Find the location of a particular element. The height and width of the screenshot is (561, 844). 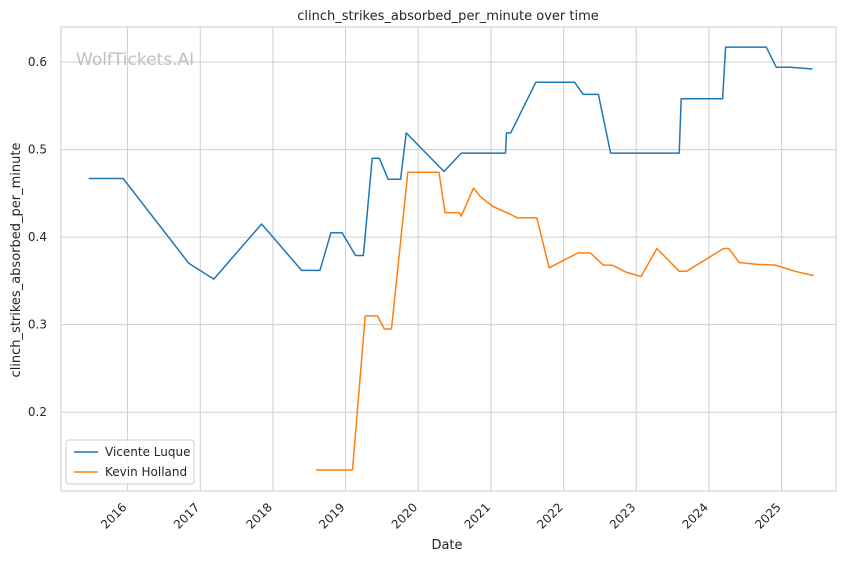

watermark: WolfTickets.AI is located at coordinates (135, 60).